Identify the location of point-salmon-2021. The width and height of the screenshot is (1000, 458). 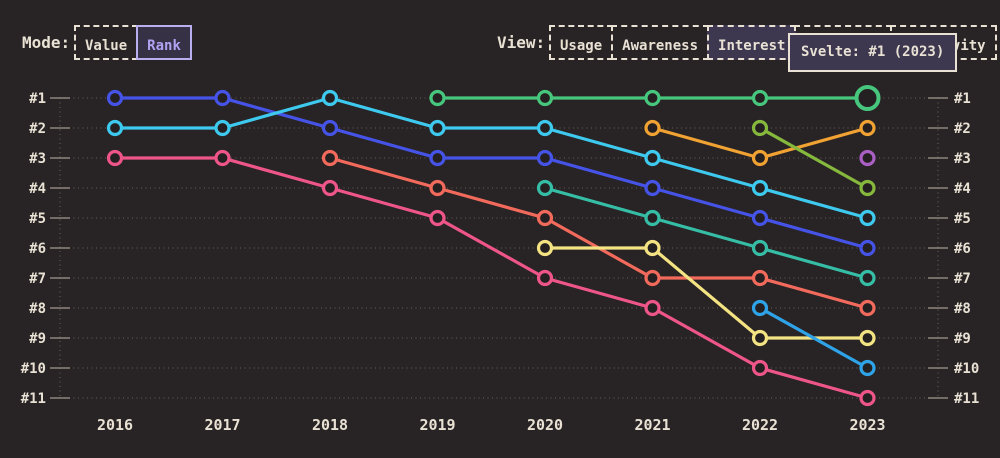
(652, 278).